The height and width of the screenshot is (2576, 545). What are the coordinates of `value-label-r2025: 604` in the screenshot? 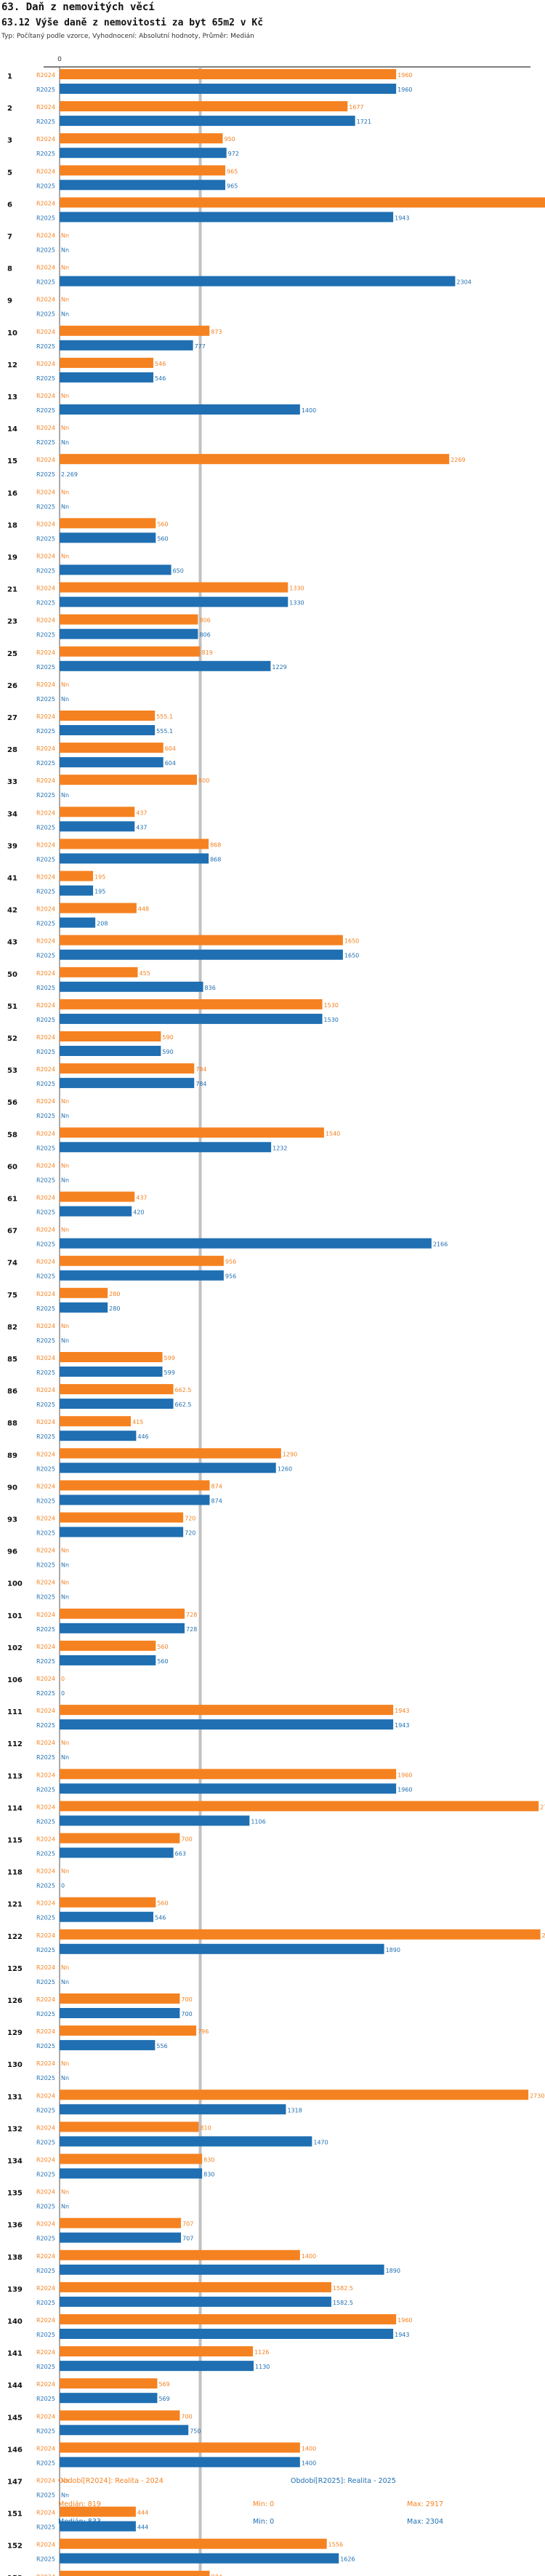 It's located at (170, 763).